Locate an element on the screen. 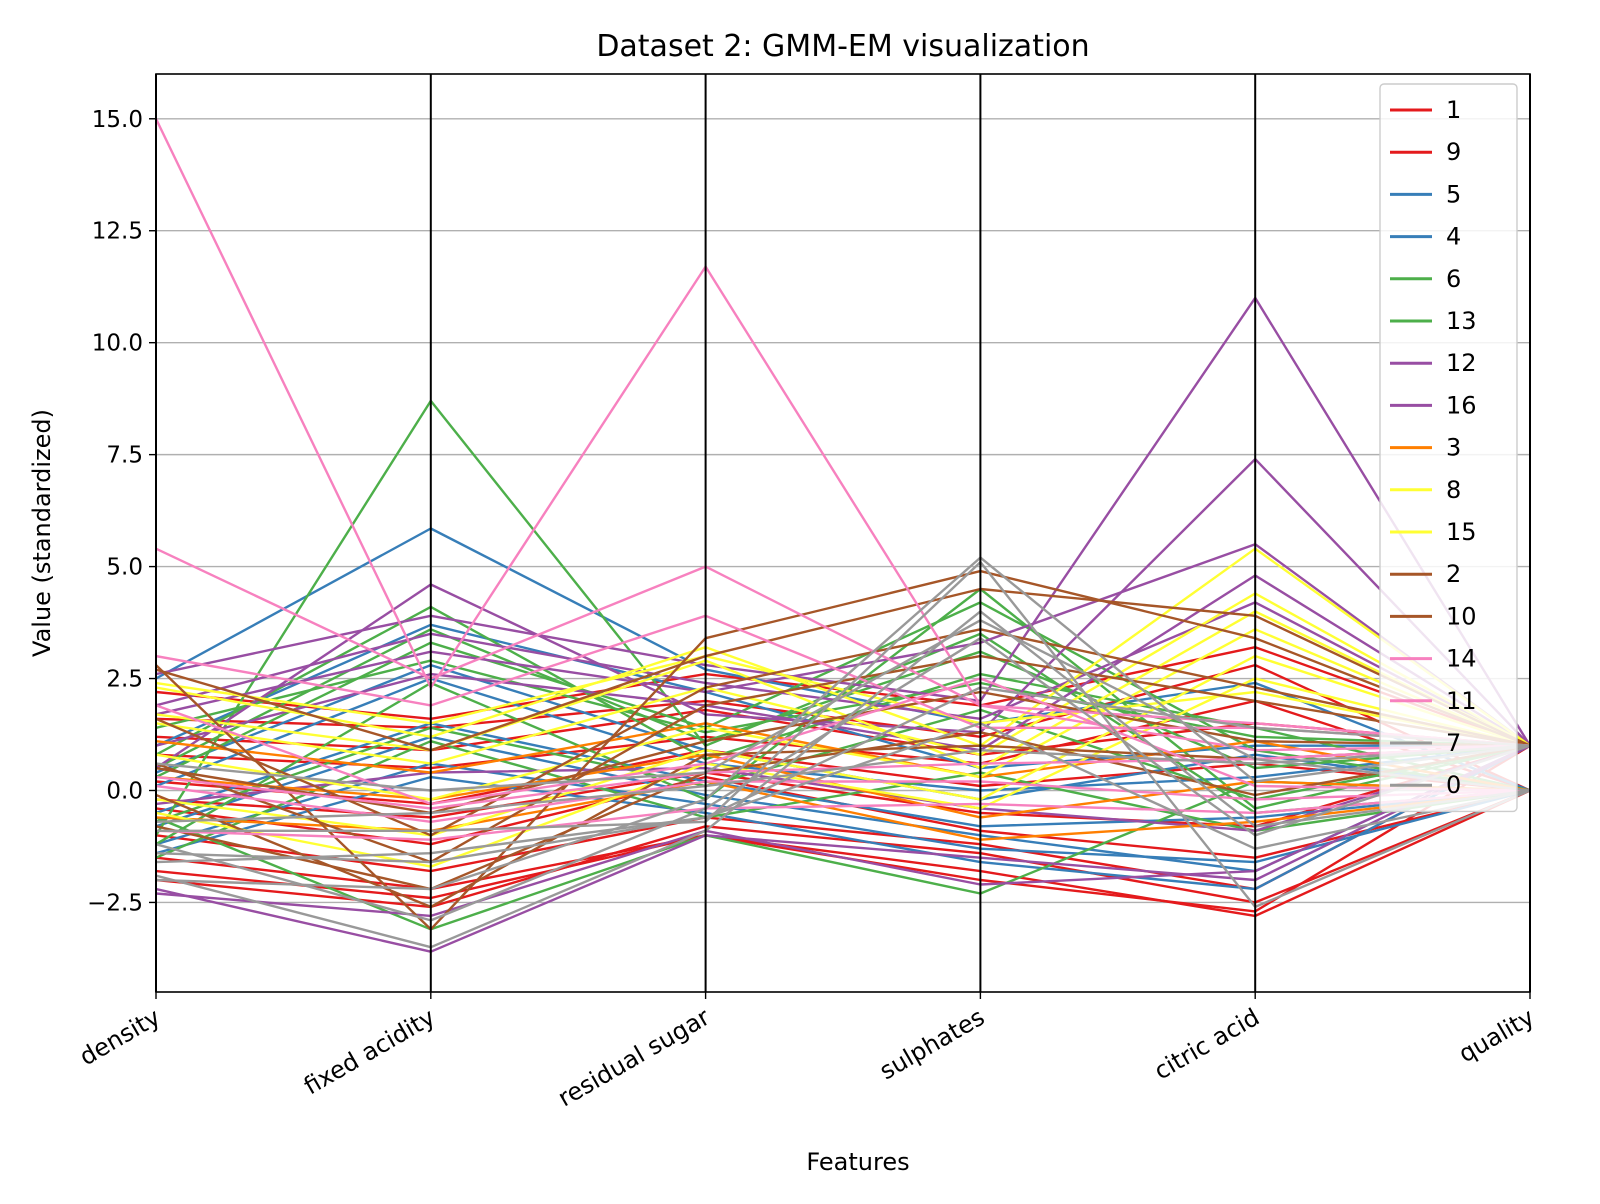  legend-label: 5 is located at coordinates (1453, 194).